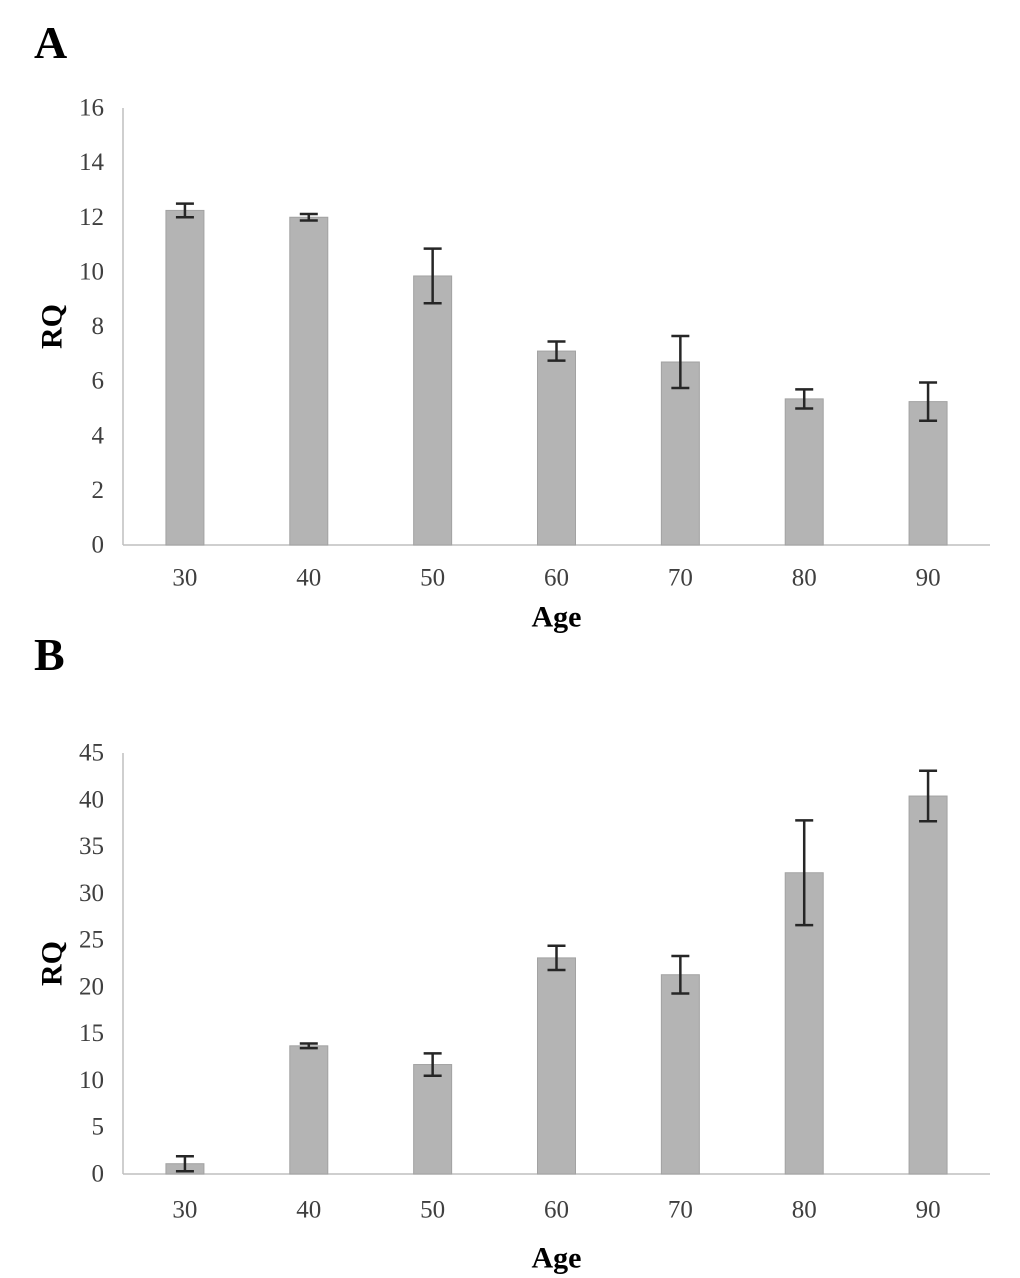  What do you see at coordinates (92, 162) in the screenshot?
I see `y-tick-label-14: 14` at bounding box center [92, 162].